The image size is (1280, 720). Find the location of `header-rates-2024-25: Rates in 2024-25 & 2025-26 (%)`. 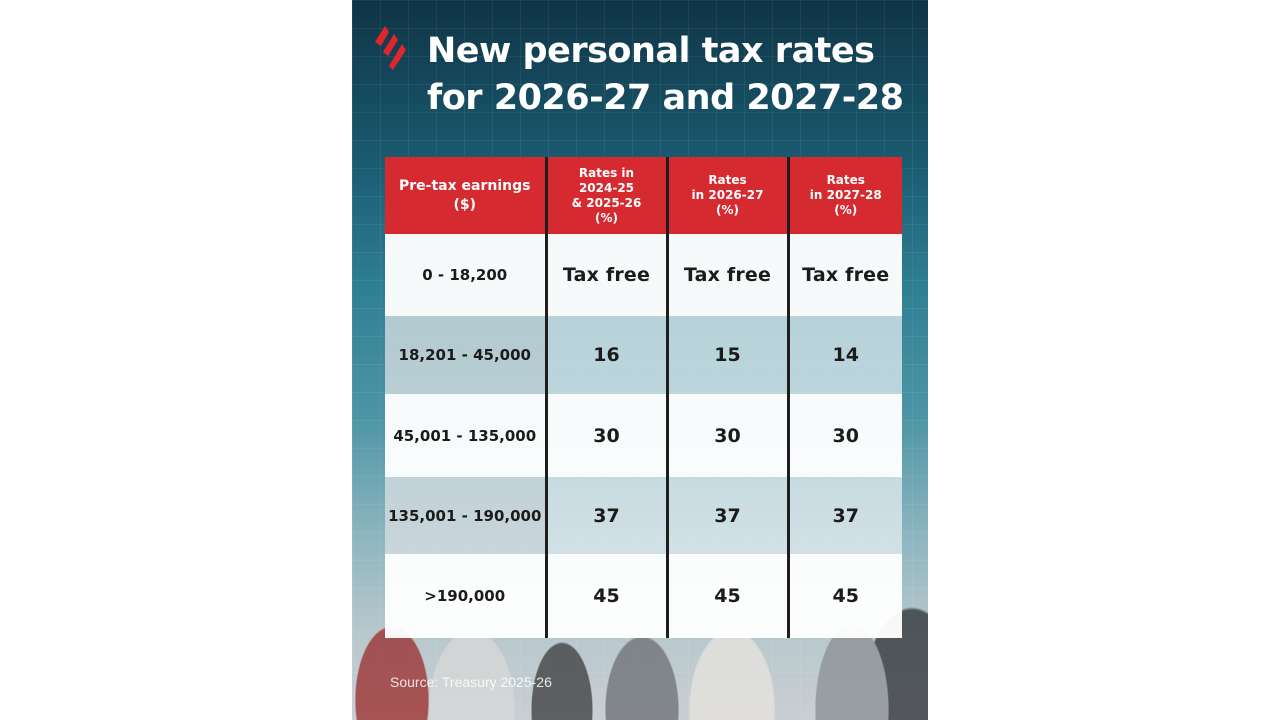

header-rates-2024-25: Rates in 2024-25 & 2025-26 (%) is located at coordinates (605, 195).